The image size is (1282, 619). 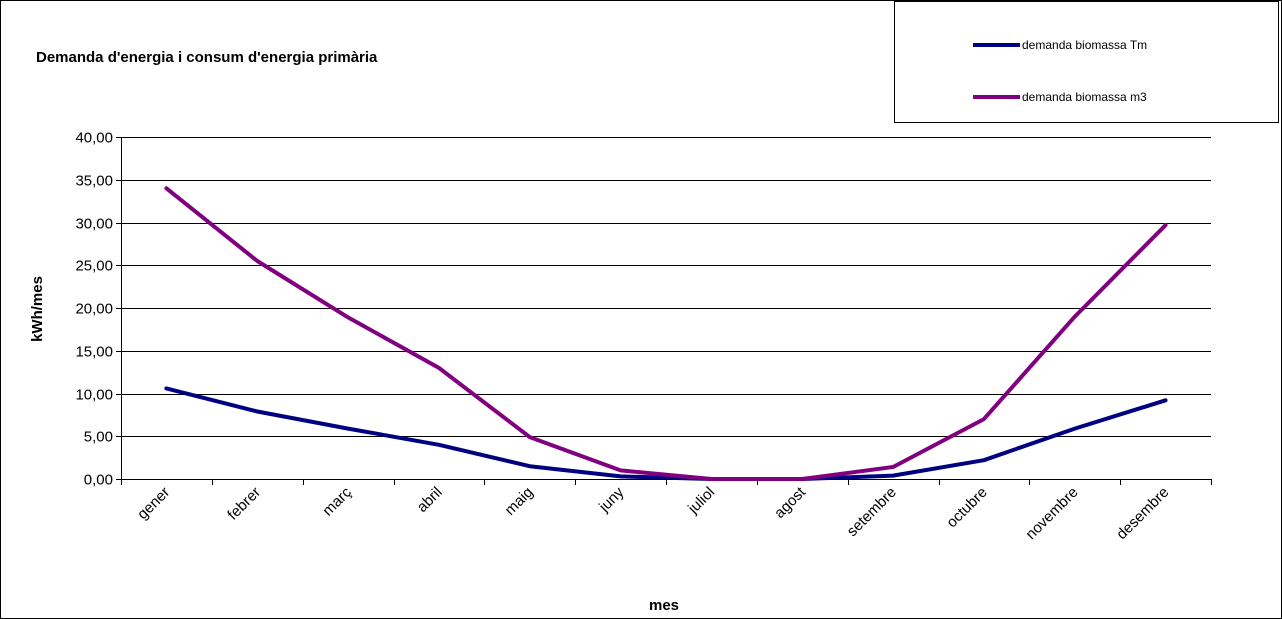 What do you see at coordinates (94, 352) in the screenshot?
I see `y-tick-label: 15,00` at bounding box center [94, 352].